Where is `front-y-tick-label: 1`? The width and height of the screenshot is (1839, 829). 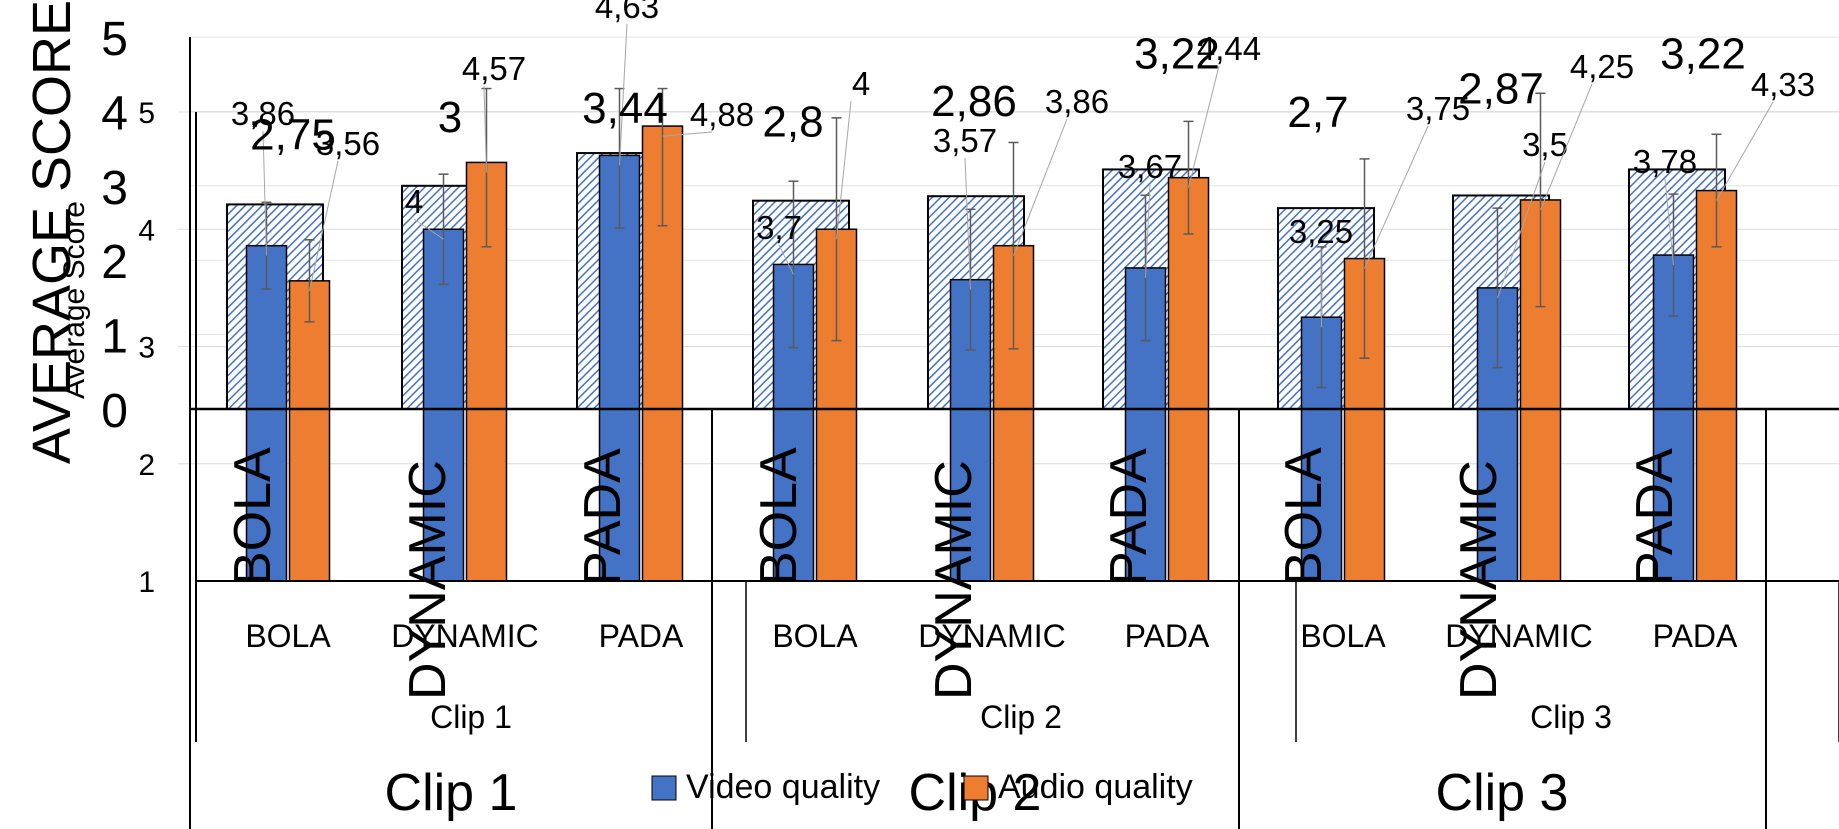
front-y-tick-label: 1 is located at coordinates (146, 582).